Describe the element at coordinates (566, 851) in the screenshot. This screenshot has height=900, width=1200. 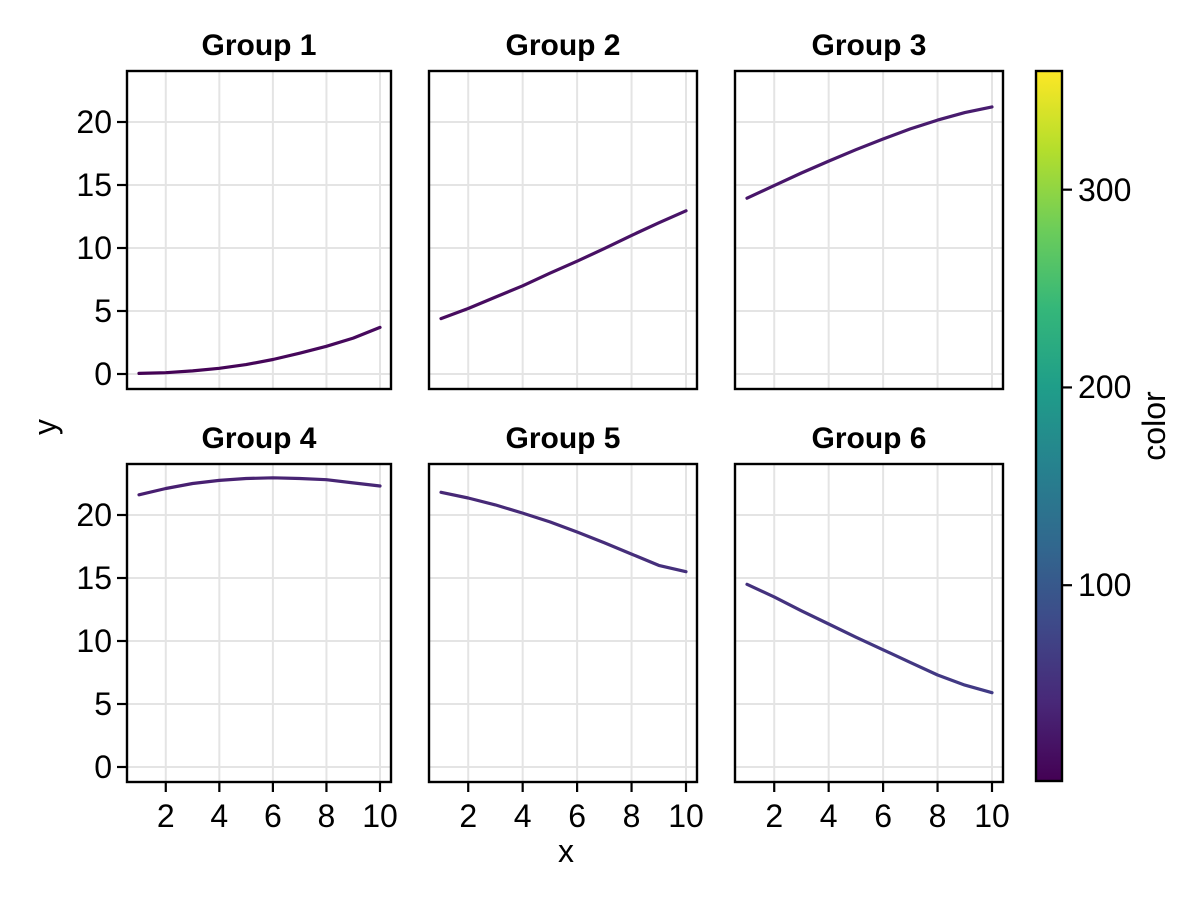
I see `x-axis-label: x` at that location.